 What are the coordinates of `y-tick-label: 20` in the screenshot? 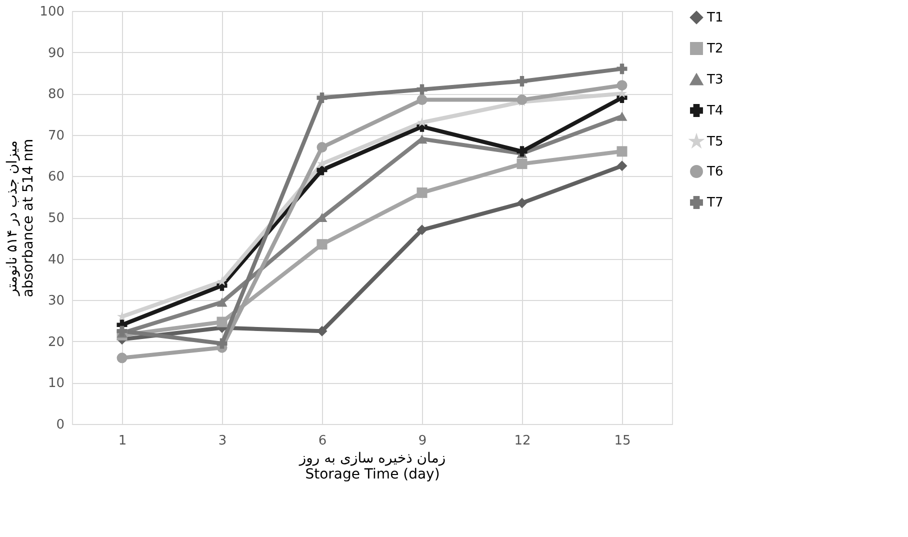 It's located at (56, 342).